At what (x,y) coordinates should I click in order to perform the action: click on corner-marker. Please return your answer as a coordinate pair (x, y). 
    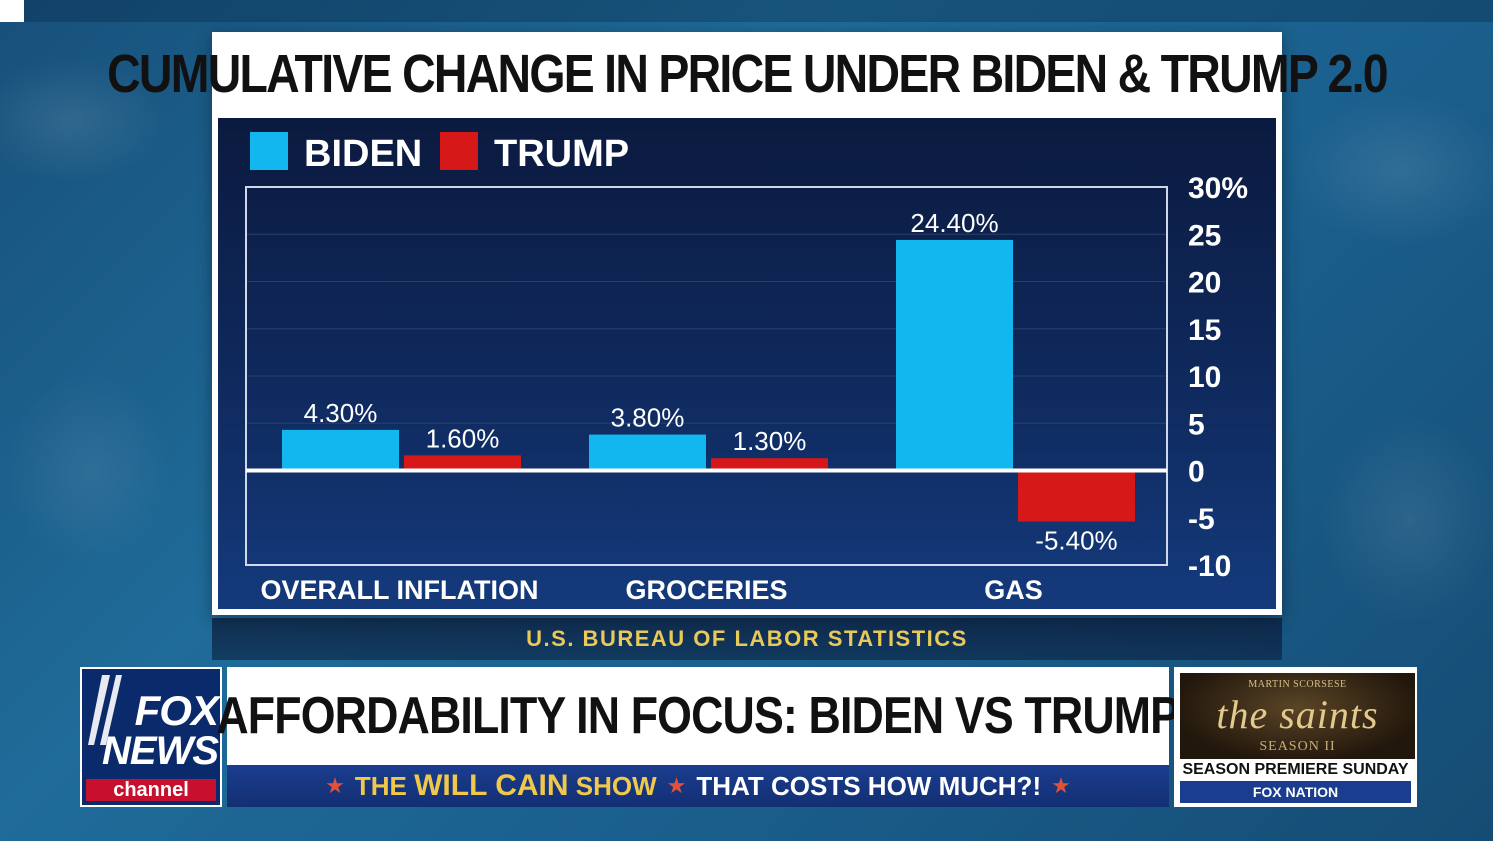
    Looking at the image, I should click on (12, 11).